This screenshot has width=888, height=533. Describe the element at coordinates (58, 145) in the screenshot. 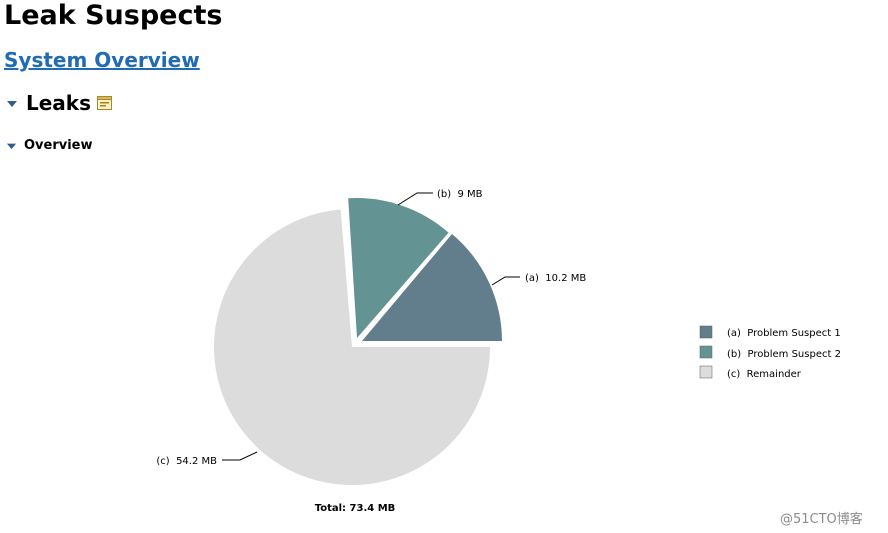

I see `overview-heading: Overview` at that location.